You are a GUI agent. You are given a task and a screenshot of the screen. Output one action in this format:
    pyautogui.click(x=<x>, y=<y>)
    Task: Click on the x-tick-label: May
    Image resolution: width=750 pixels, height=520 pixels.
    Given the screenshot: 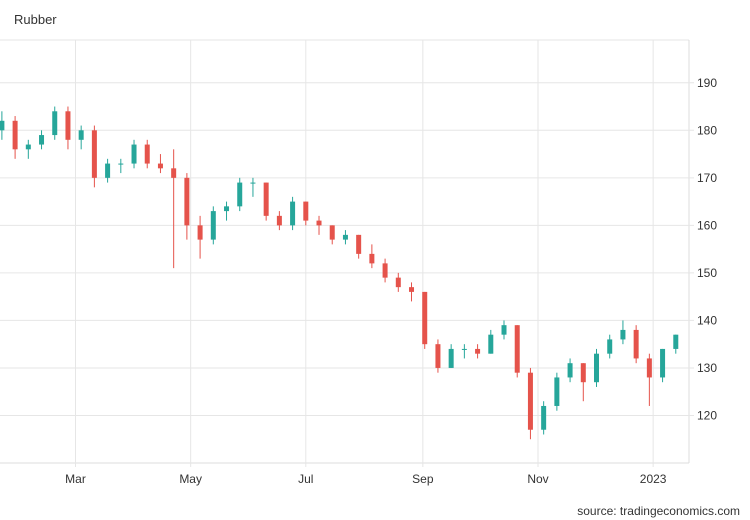 What is the action you would take?
    pyautogui.click(x=190, y=479)
    